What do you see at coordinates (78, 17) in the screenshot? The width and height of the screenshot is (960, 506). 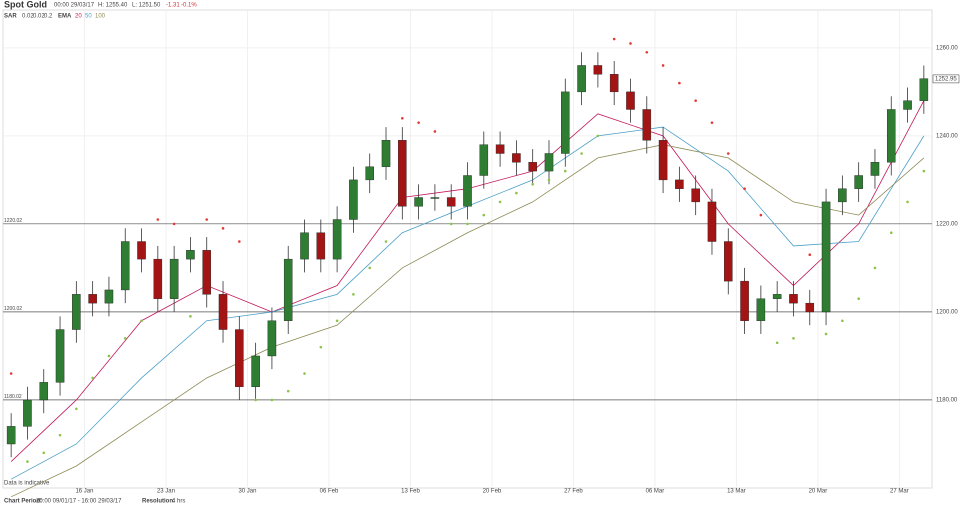 I see `indicator-param: 20` at bounding box center [78, 17].